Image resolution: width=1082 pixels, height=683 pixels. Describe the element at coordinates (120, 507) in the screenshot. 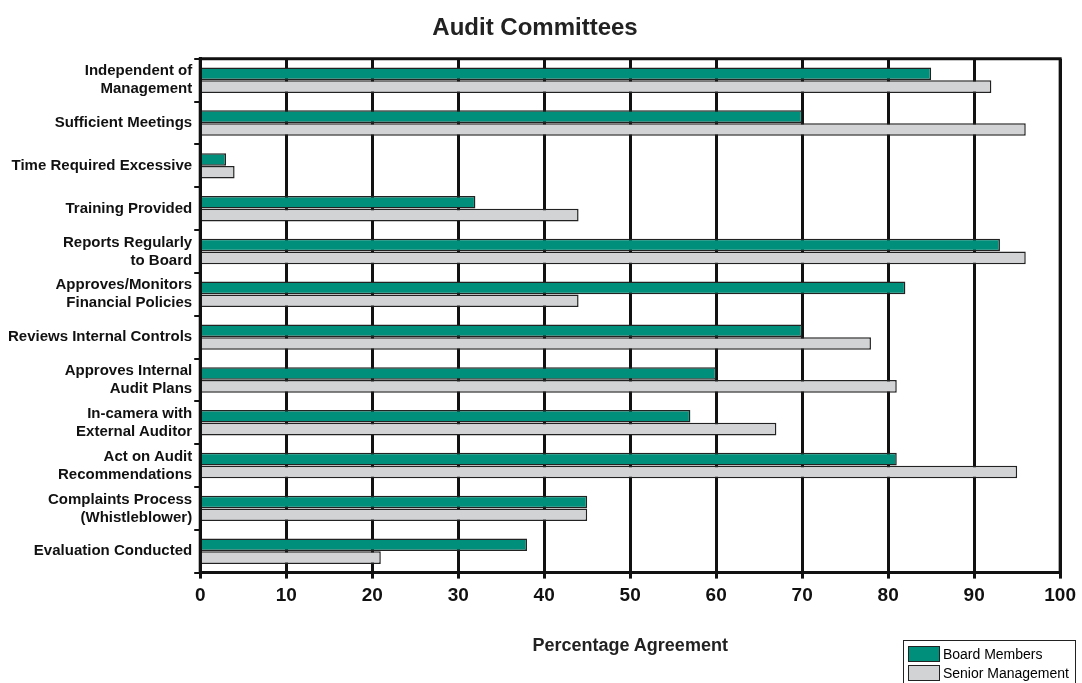

I see `y-tick-label: Complaints Process (Whistleblower)` at that location.